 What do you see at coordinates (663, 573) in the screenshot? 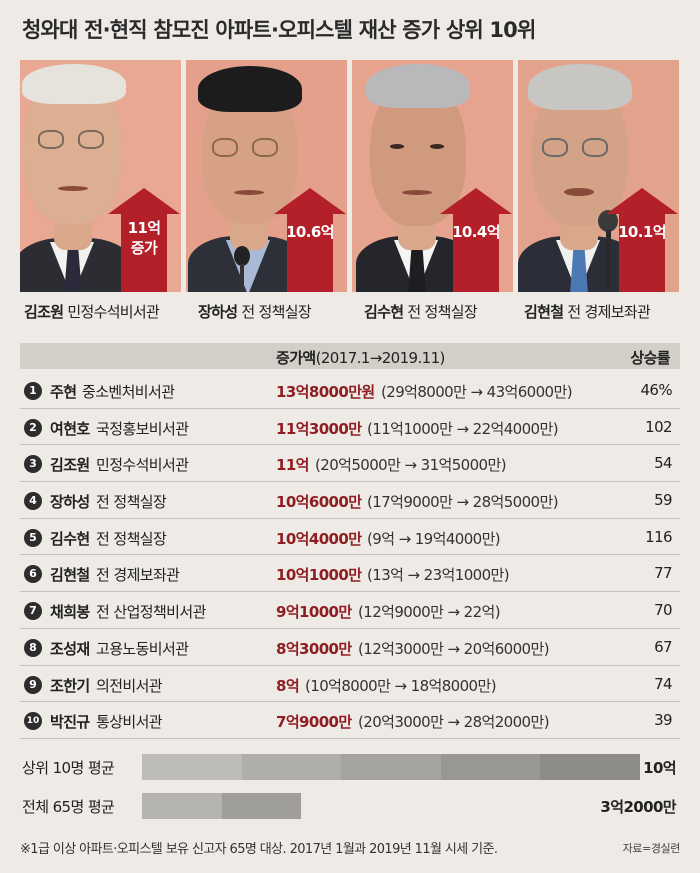
I see `row-rate: 77` at bounding box center [663, 573].